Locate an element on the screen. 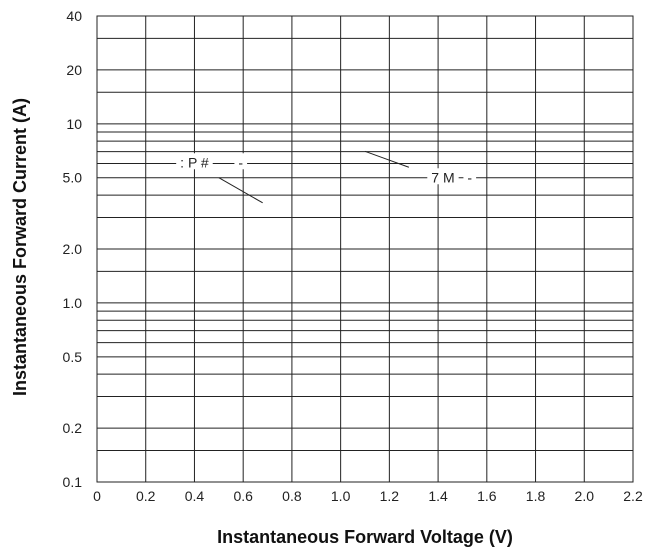 The image size is (648, 557). y-tick-label: 2.0 is located at coordinates (73, 249).